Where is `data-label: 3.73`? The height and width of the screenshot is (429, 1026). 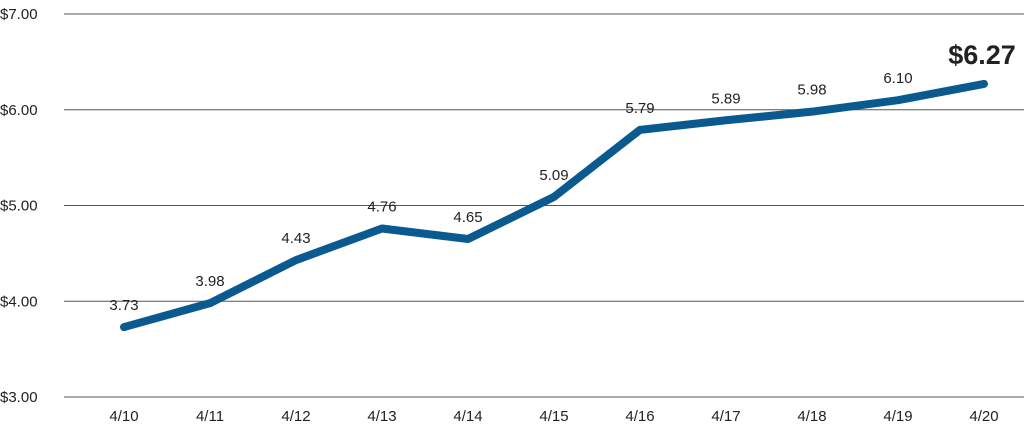 data-label: 3.73 is located at coordinates (123, 305).